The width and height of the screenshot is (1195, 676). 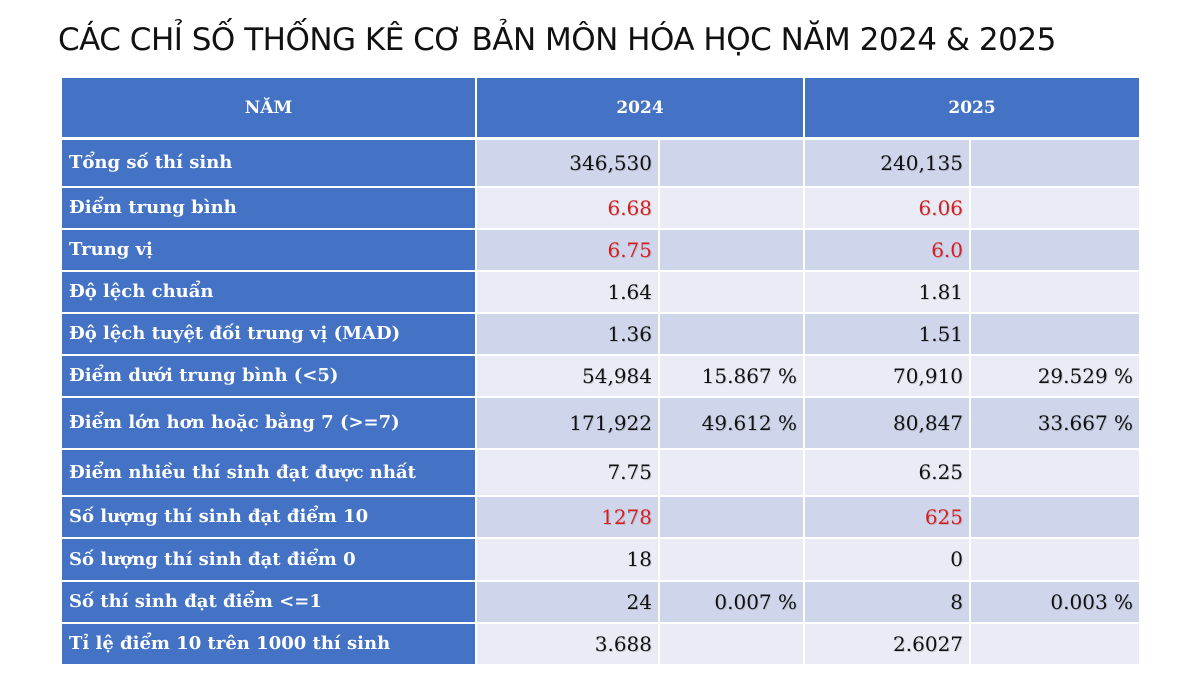 What do you see at coordinates (269, 376) in the screenshot?
I see `row-label: Điểm dưới trung bình (<5)` at bounding box center [269, 376].